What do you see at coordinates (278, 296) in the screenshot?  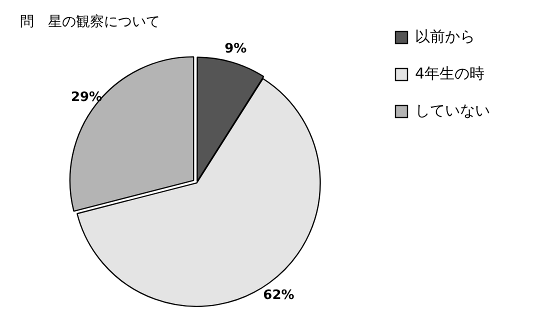 I see `data-label: 62%` at bounding box center [278, 296].